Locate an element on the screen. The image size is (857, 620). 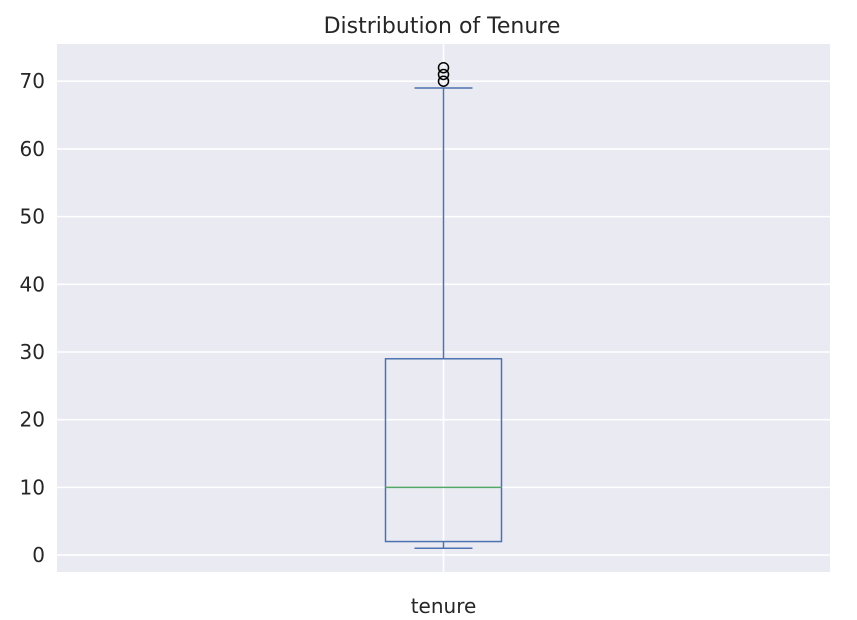
y-axis-ticks: 0 10 20 30 40 50 60 70 is located at coordinates (32, 318).